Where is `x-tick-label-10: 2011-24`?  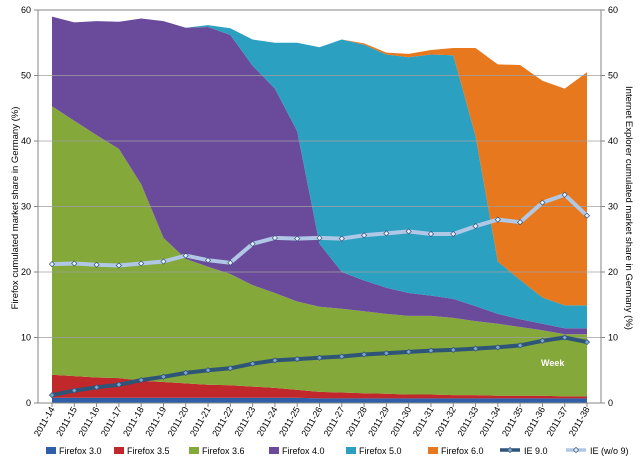
x-tick-label-10: 2011-24 is located at coordinates (267, 421).